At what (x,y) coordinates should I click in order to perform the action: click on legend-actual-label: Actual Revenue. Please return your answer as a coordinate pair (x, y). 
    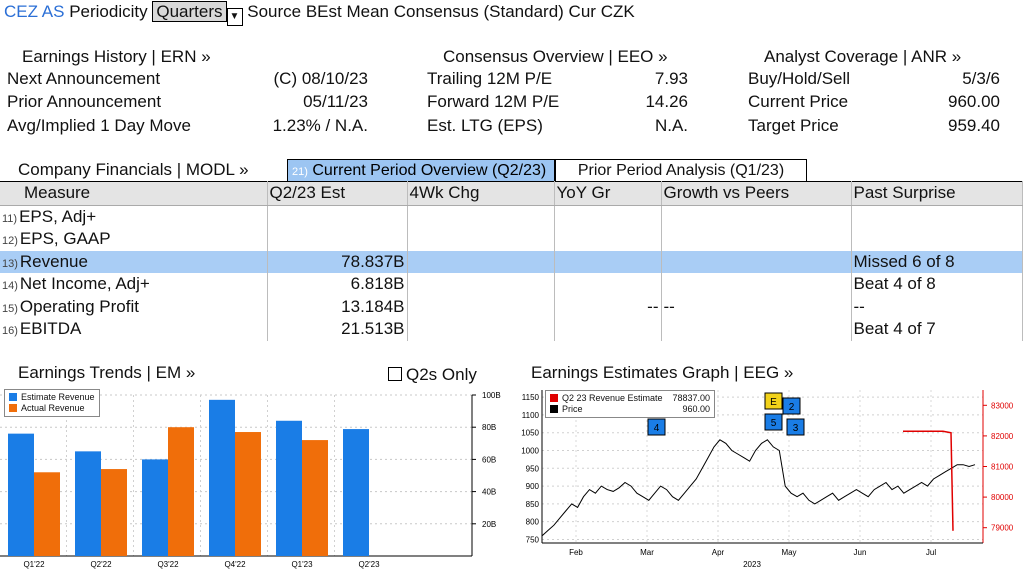
    Looking at the image, I should click on (53, 408).